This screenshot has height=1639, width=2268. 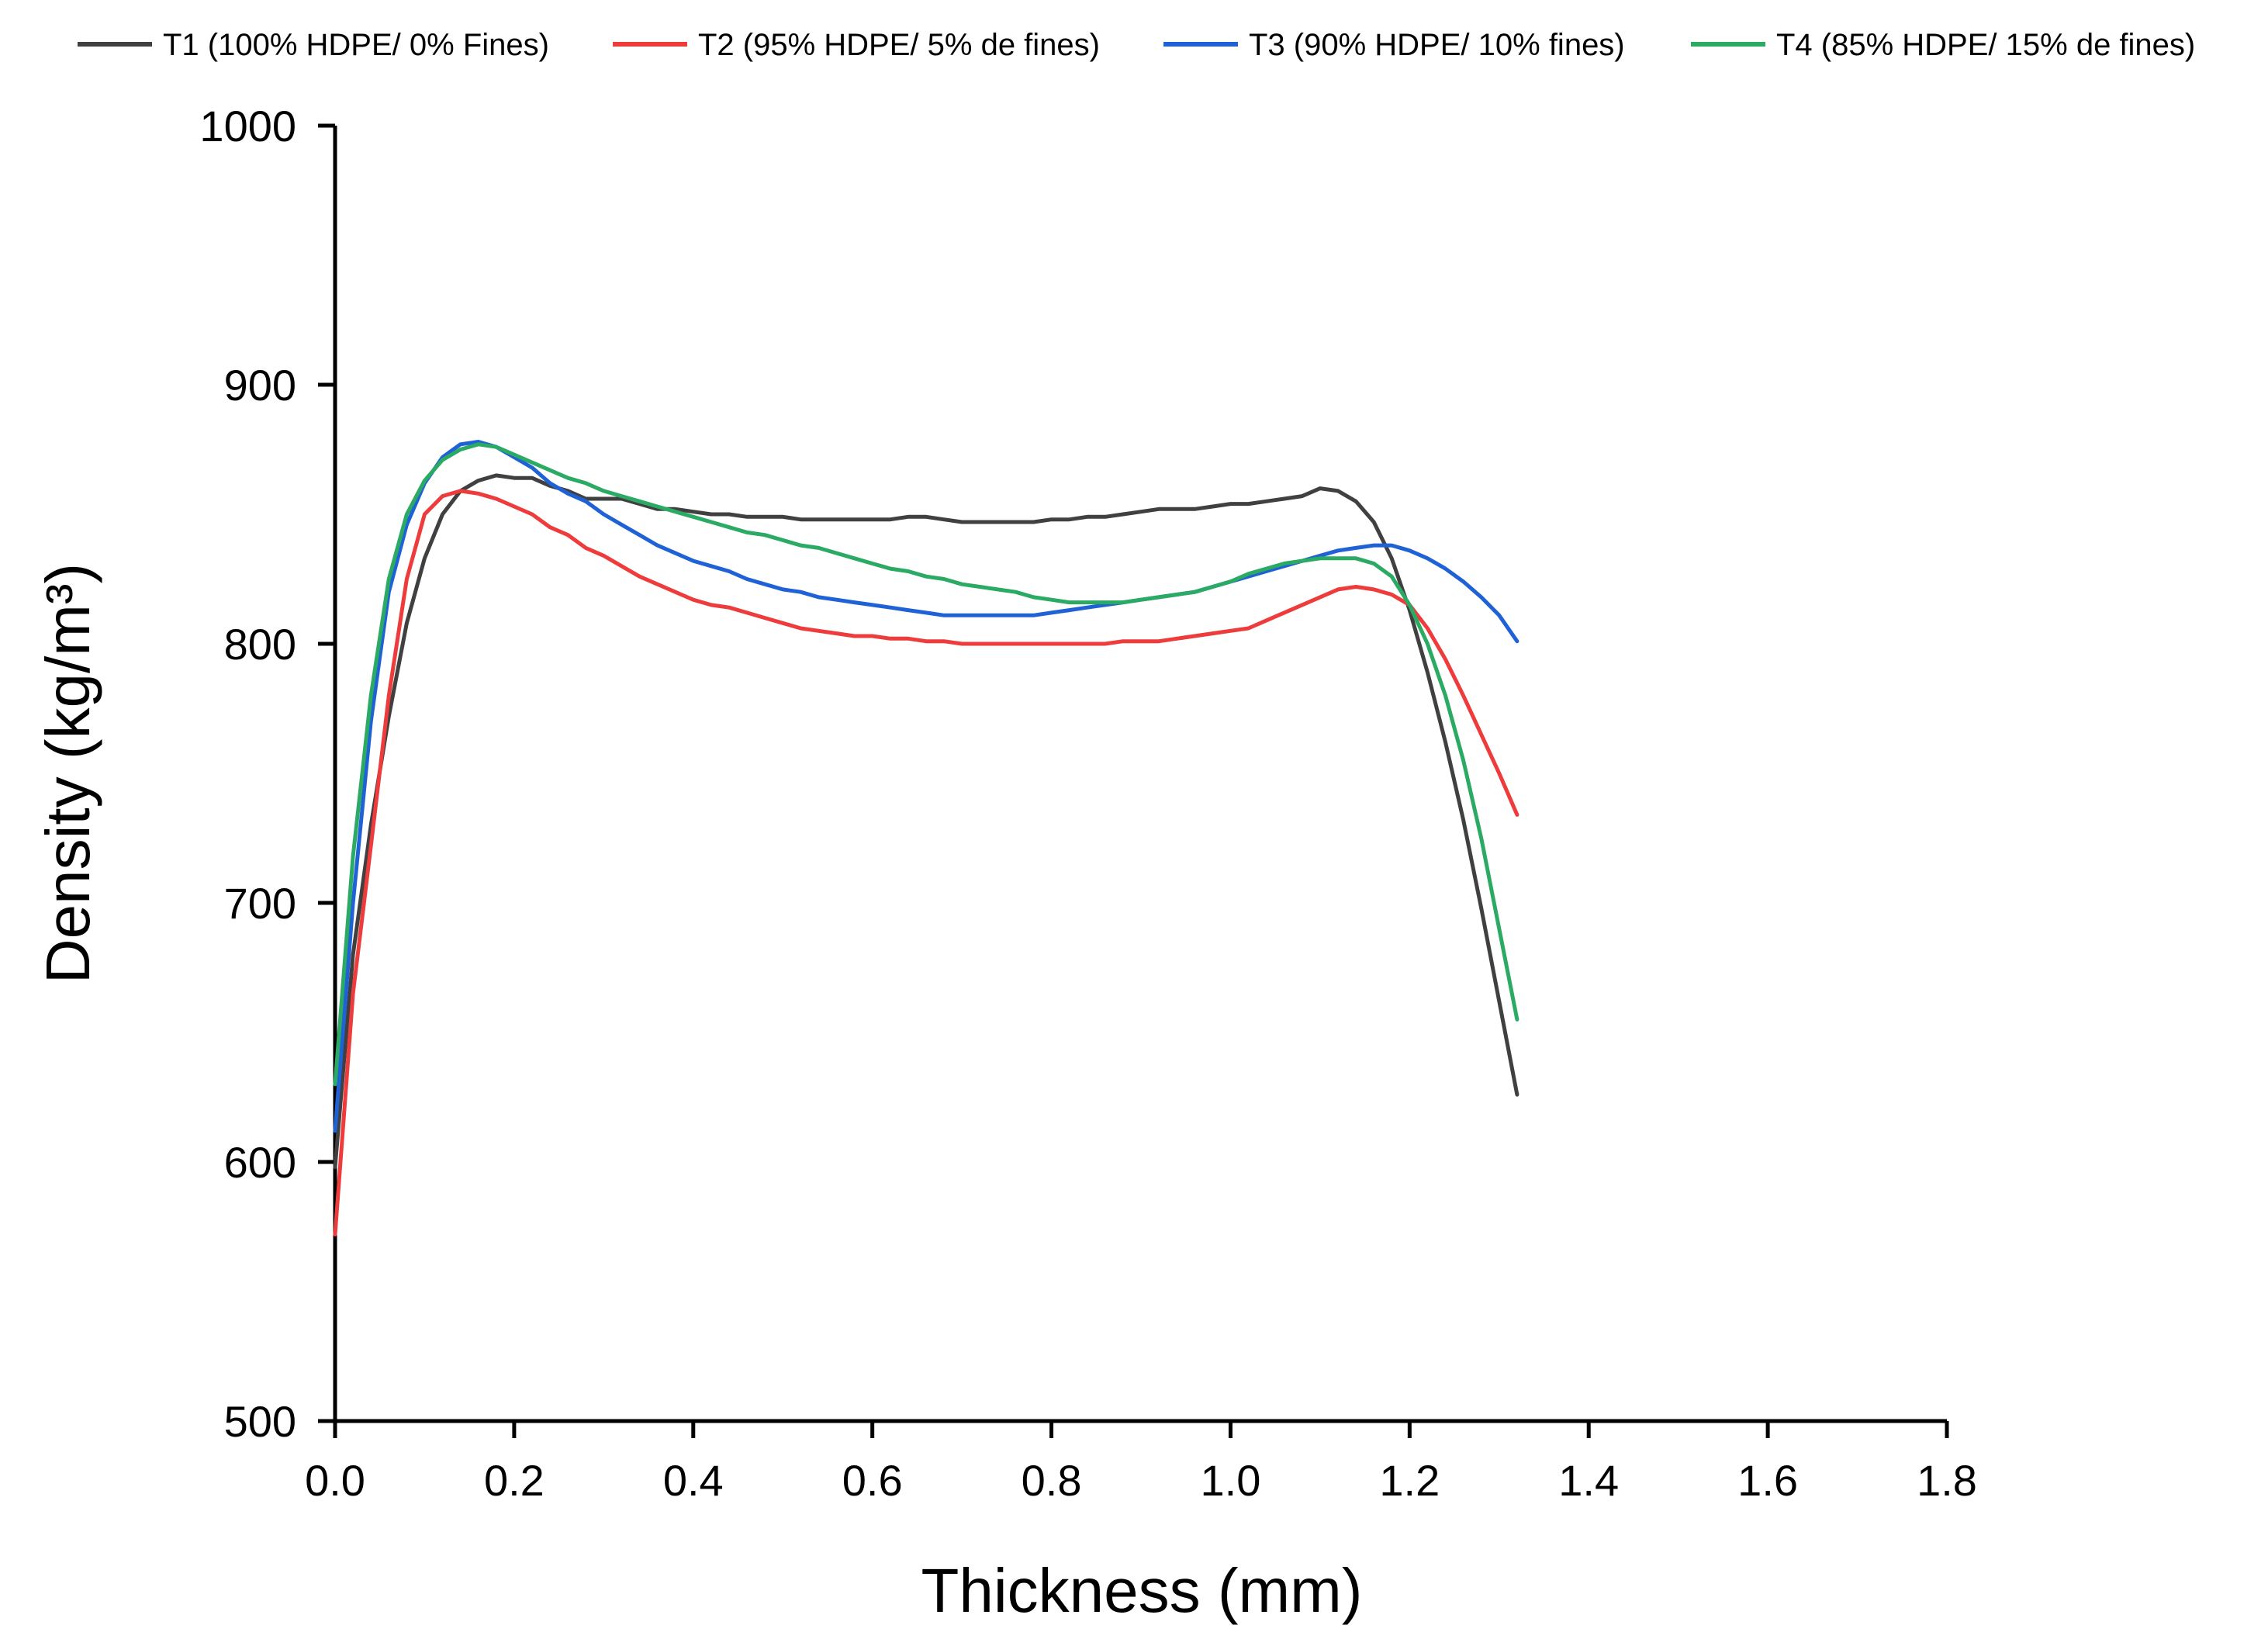 What do you see at coordinates (693, 1480) in the screenshot?
I see `x-tick-label: 0.4` at bounding box center [693, 1480].